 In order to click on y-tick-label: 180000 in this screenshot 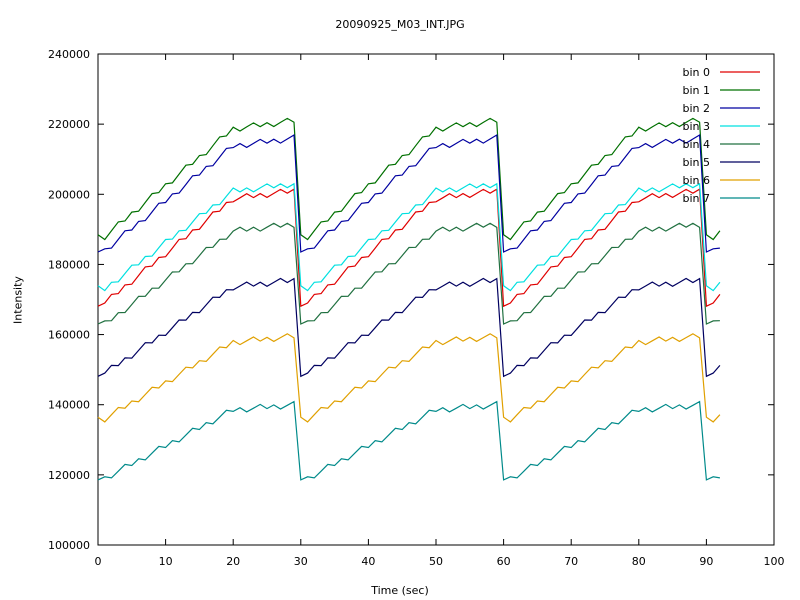, I will do `click(69, 264)`.